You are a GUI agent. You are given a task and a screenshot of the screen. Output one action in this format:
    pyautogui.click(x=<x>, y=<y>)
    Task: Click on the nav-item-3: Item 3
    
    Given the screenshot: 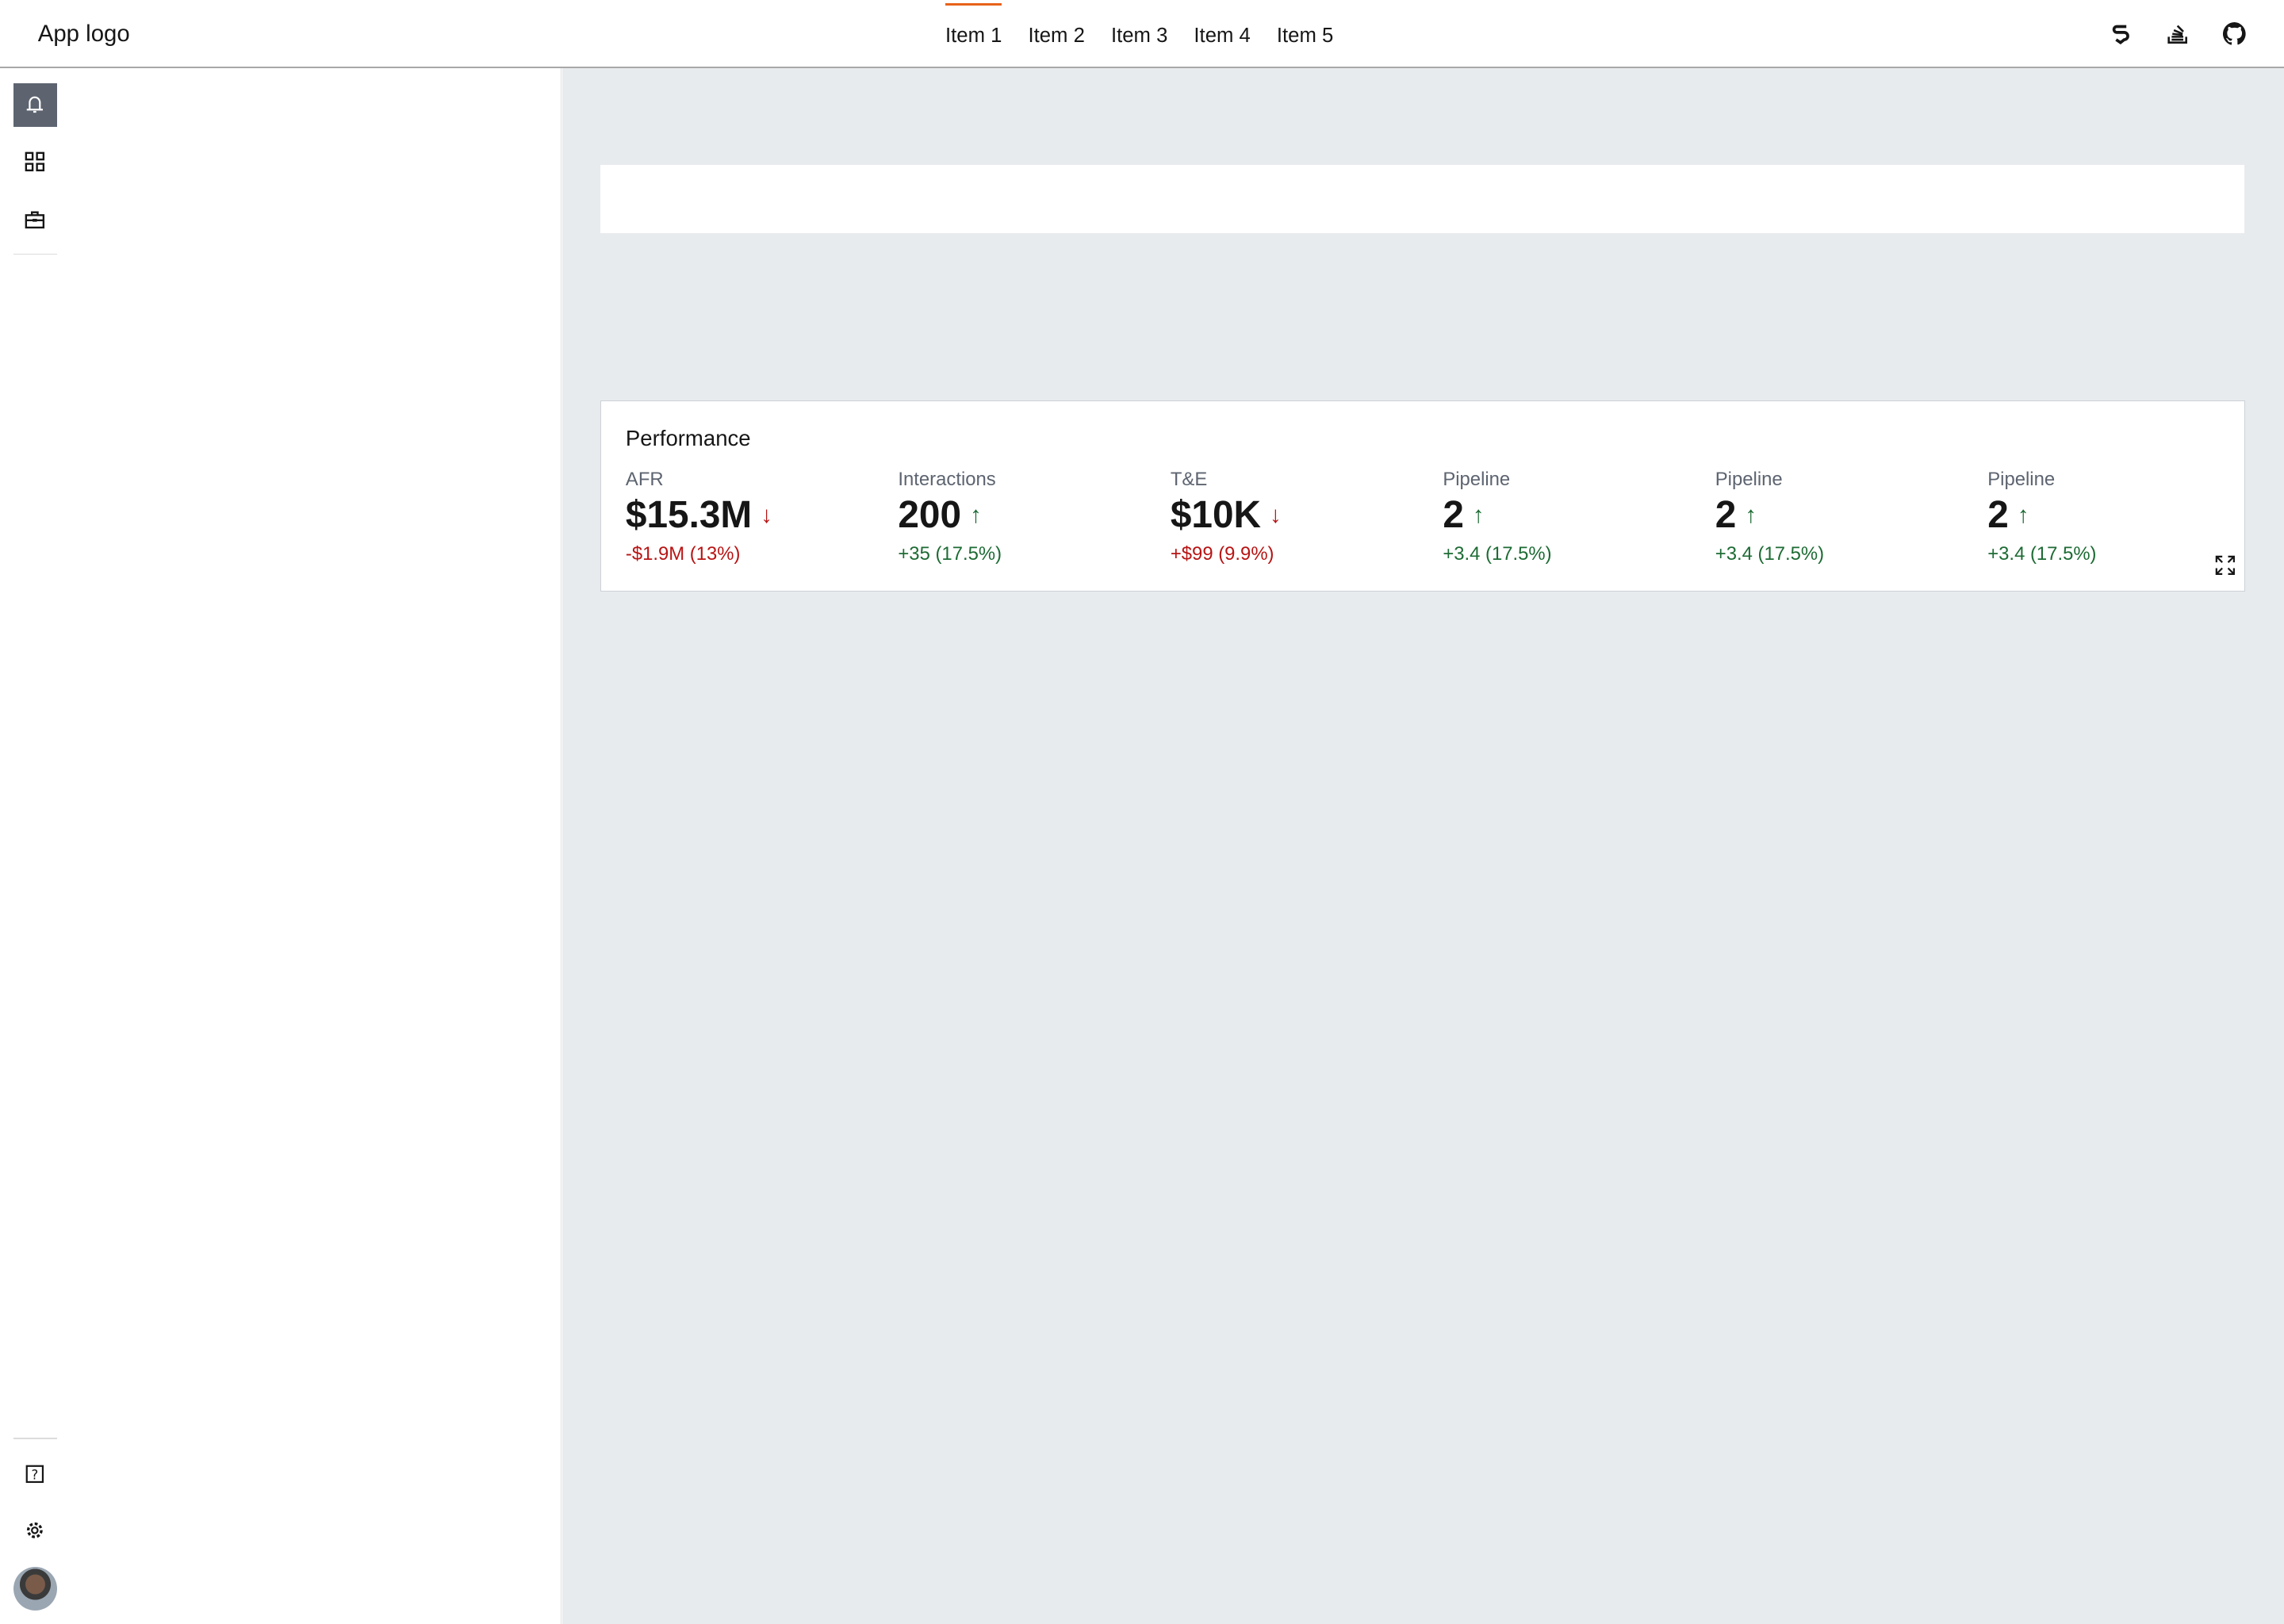 What is the action you would take?
    pyautogui.click(x=1139, y=36)
    